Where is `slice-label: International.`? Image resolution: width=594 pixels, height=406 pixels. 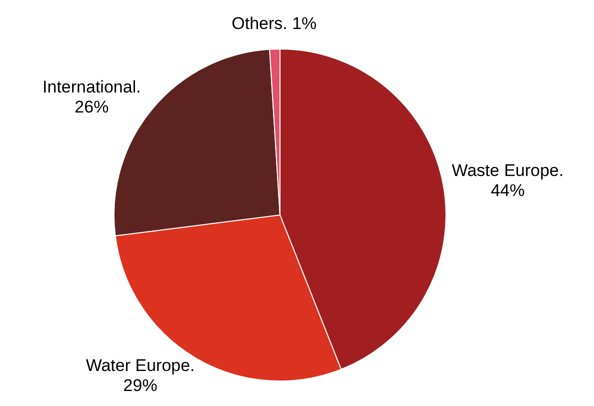 slice-label: International. is located at coordinates (91, 86).